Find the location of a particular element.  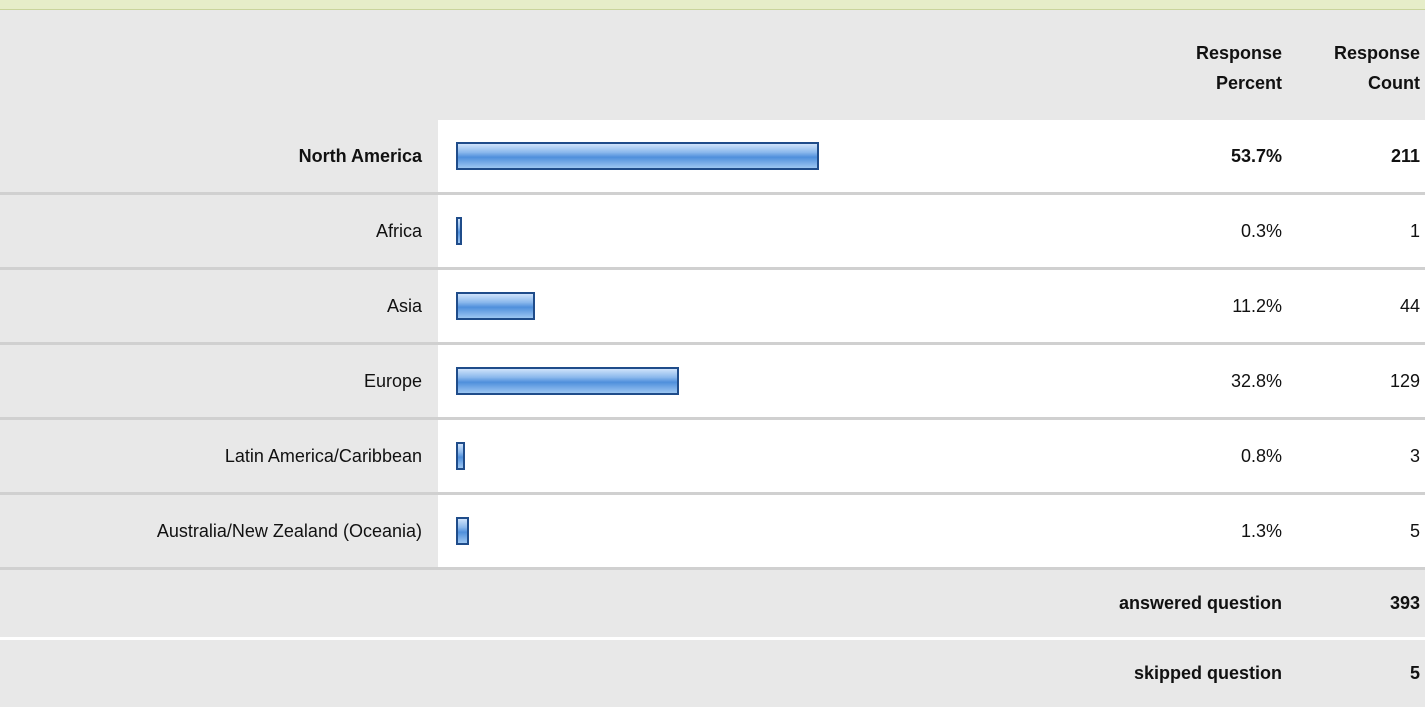

summary-count: 5 is located at coordinates (1414, 673).